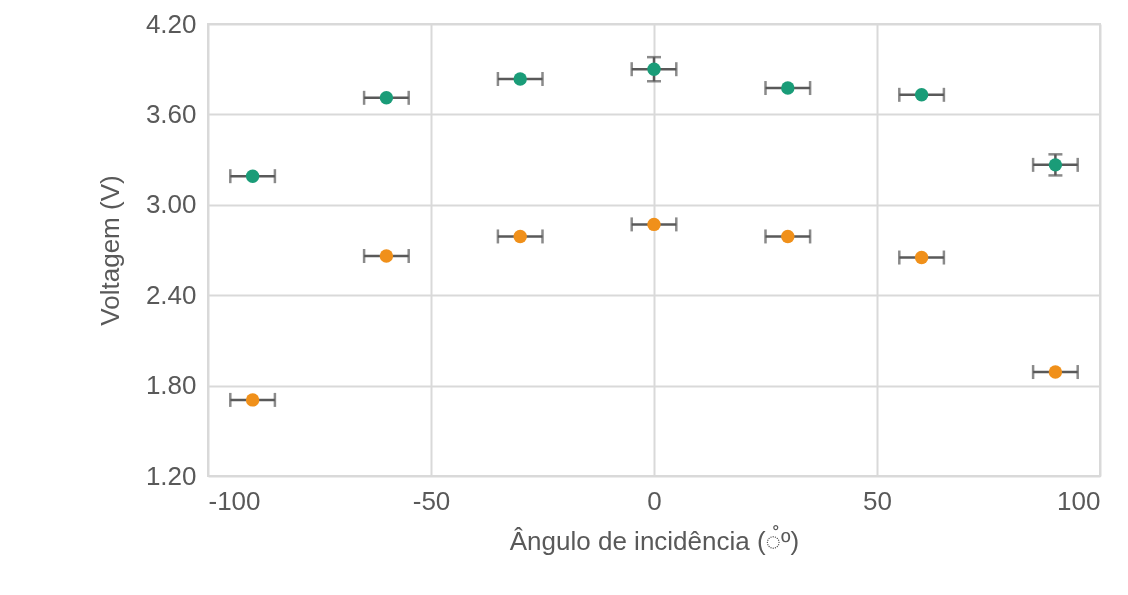 The height and width of the screenshot is (595, 1128). I want to click on x-tick-label: 50, so click(877, 500).